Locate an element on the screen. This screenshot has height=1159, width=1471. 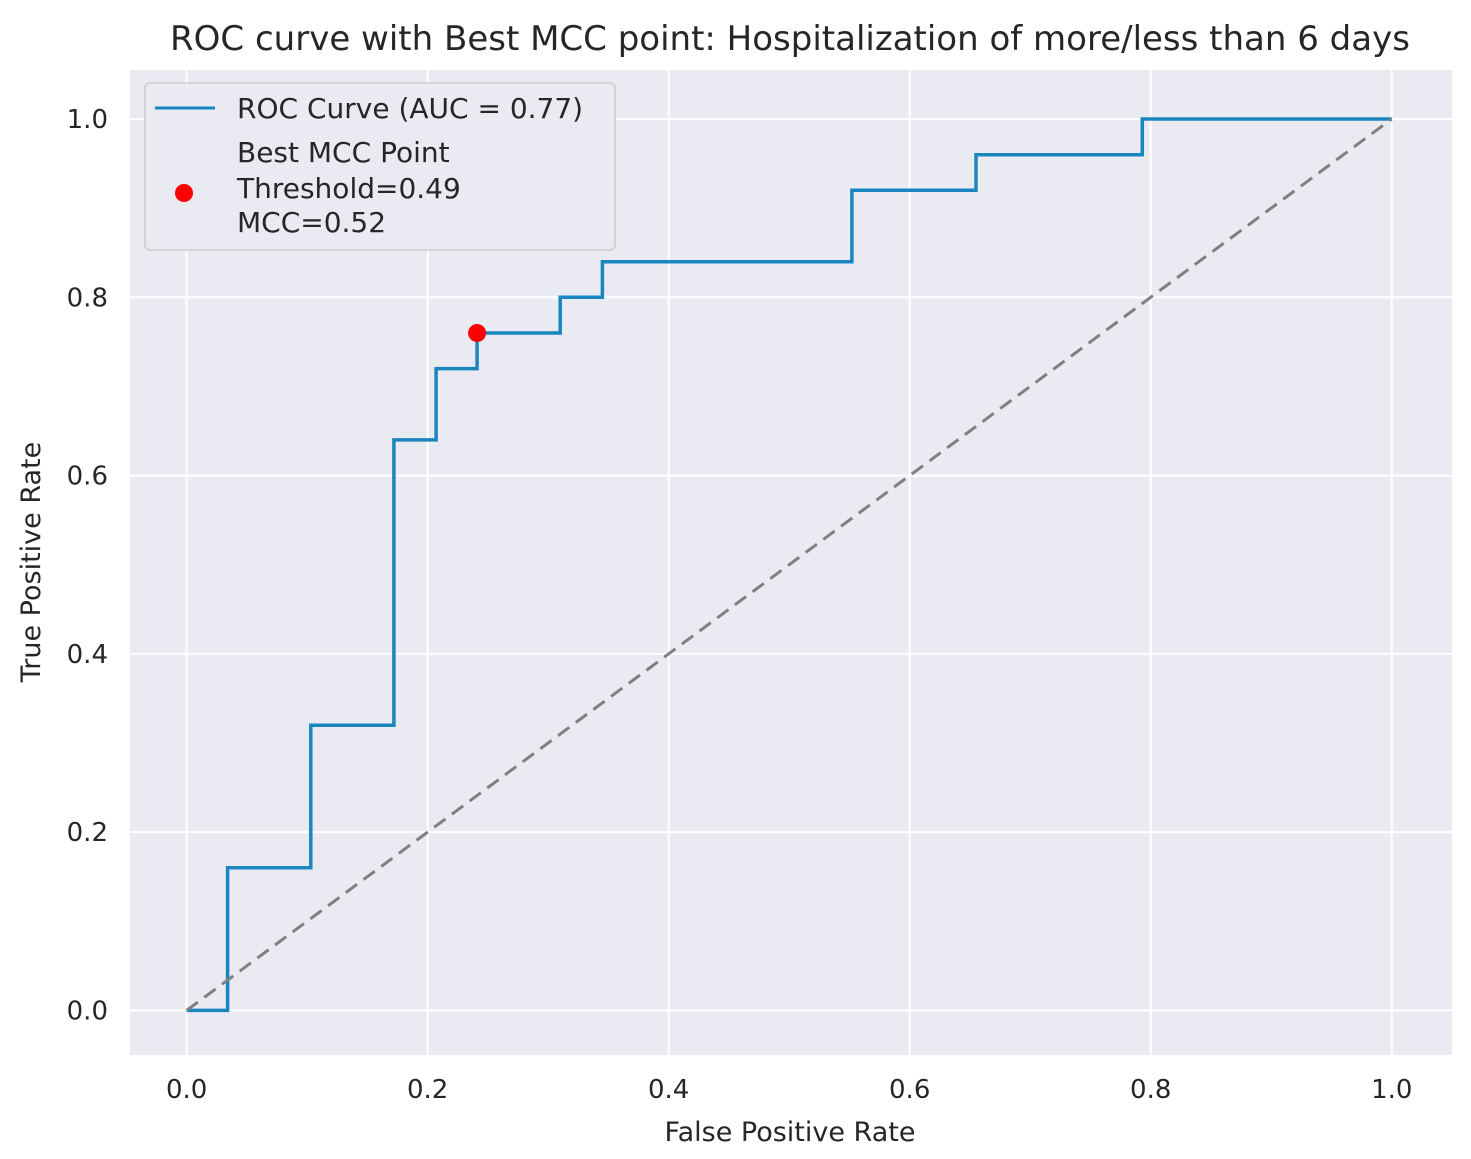
legend-best-mcc-label-line-2: Threshold=0.49 is located at coordinates (348, 188).